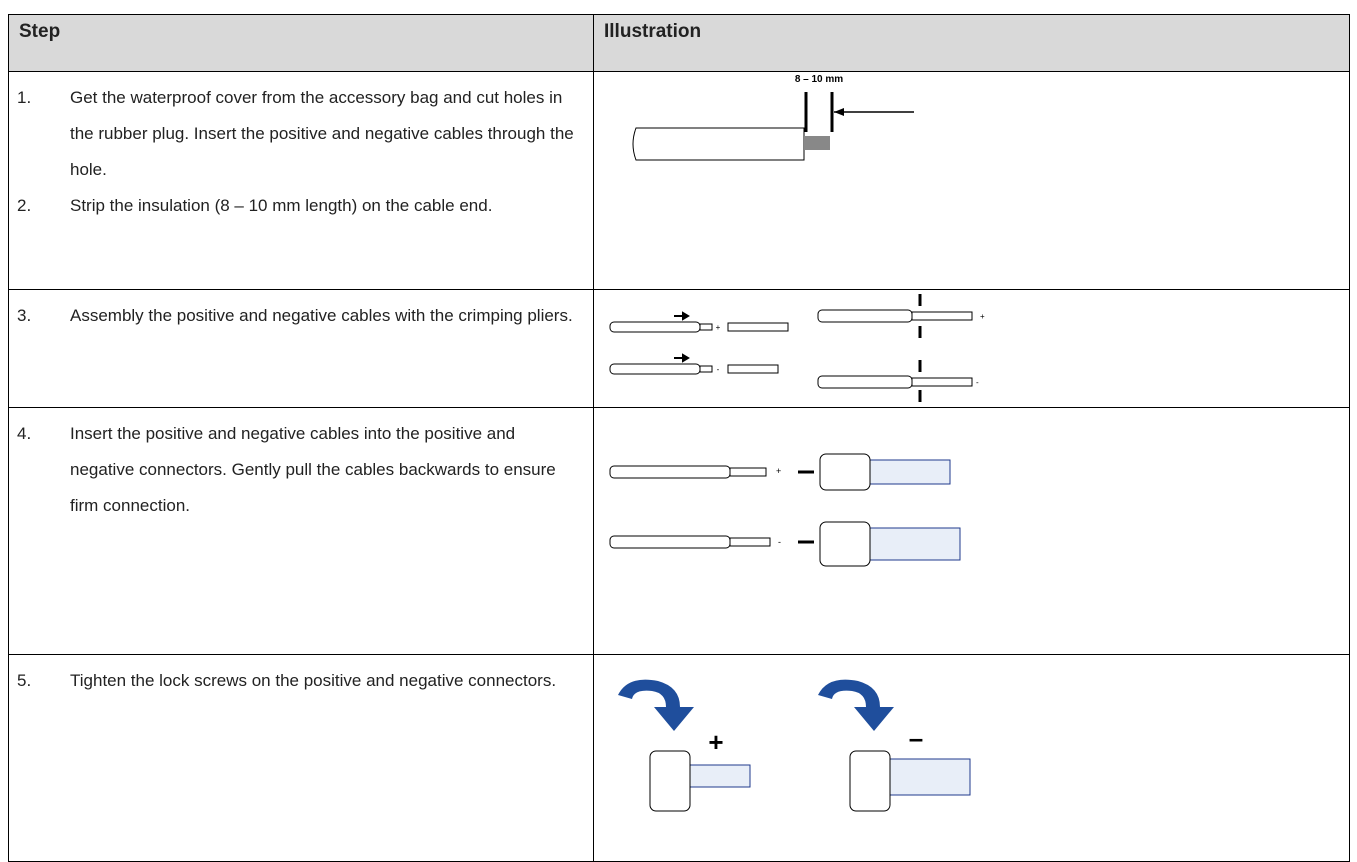 The image size is (1357, 862). What do you see at coordinates (971, 180) in the screenshot?
I see `illustration-cell: 8 – 10 mm` at bounding box center [971, 180].